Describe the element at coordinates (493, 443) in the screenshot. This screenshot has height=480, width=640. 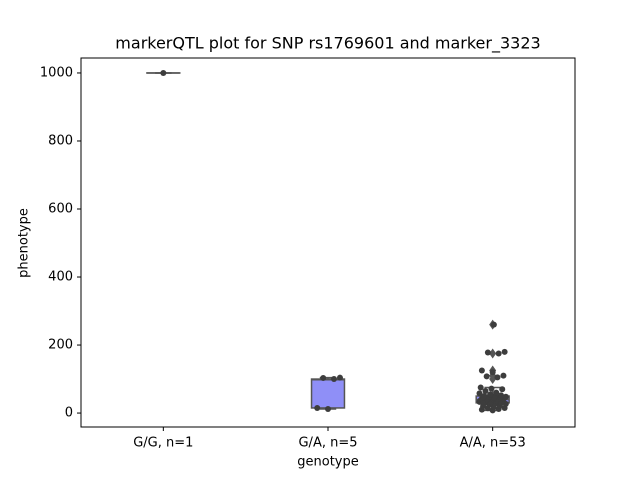
I see `x-tick-label: A/A, n=53` at that location.